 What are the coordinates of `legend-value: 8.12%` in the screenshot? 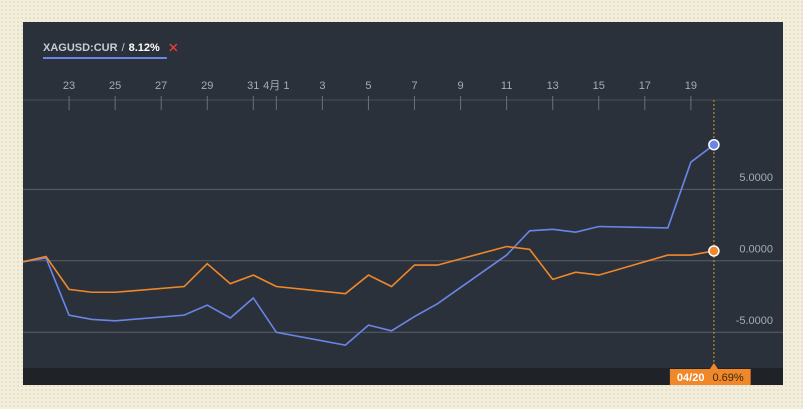 It's located at (144, 48).